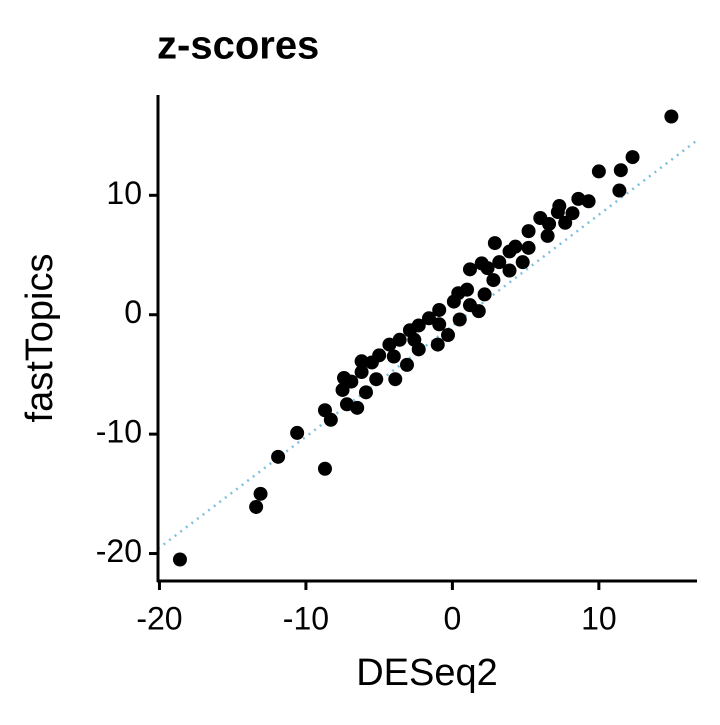  What do you see at coordinates (306, 618) in the screenshot?
I see `x-tick-label: -10` at bounding box center [306, 618].